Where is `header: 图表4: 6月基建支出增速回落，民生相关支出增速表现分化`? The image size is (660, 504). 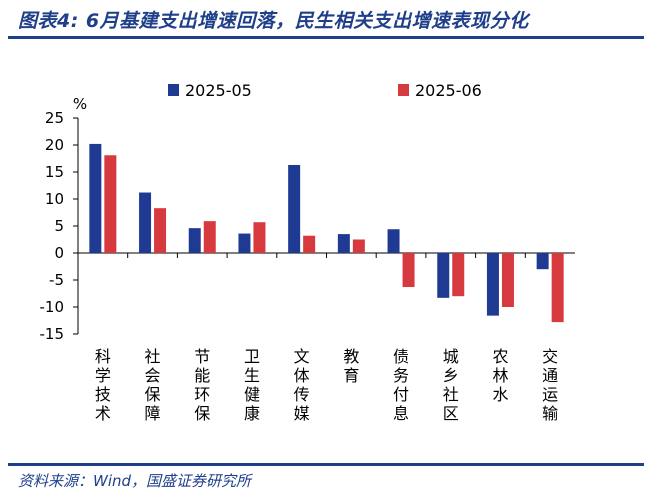 header: 图表4: 6月基建支出增速回落，民生相关支出增速表现分化 is located at coordinates (330, 20).